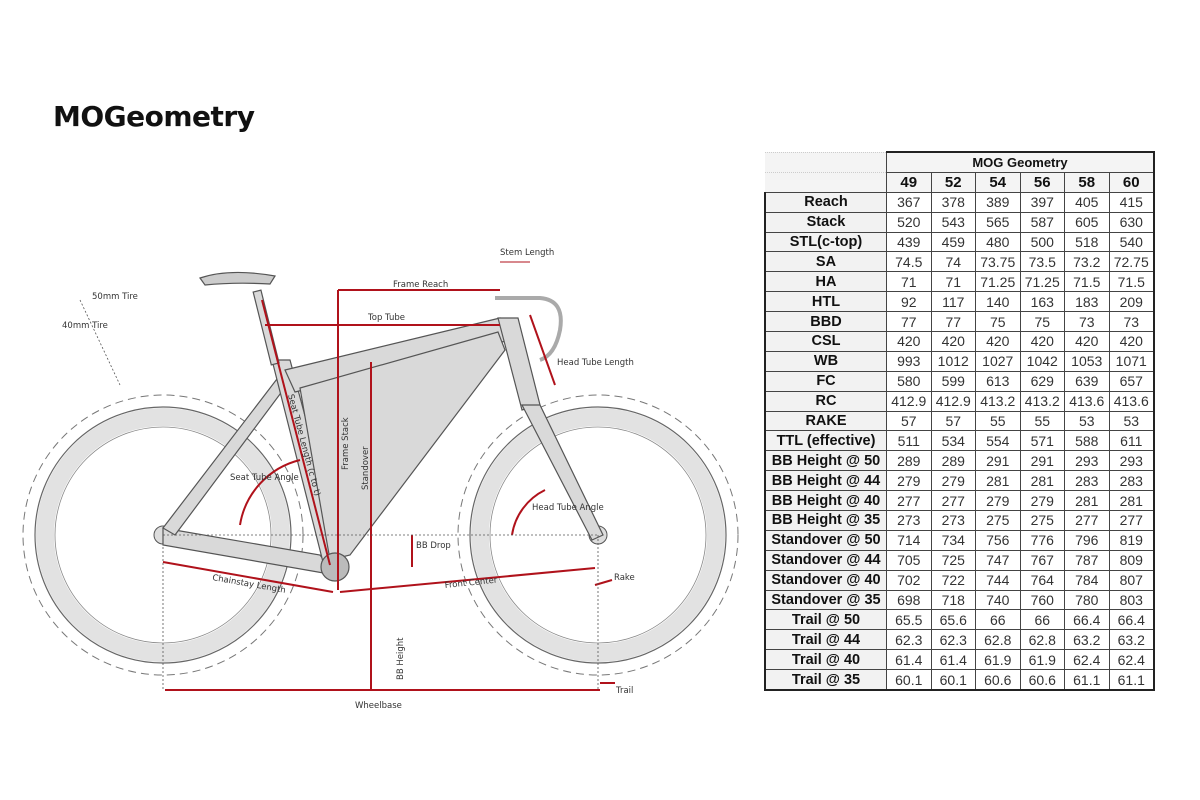 The width and height of the screenshot is (1200, 800). I want to click on label-seat-tube-angle: Seat Tube Angle, so click(264, 478).